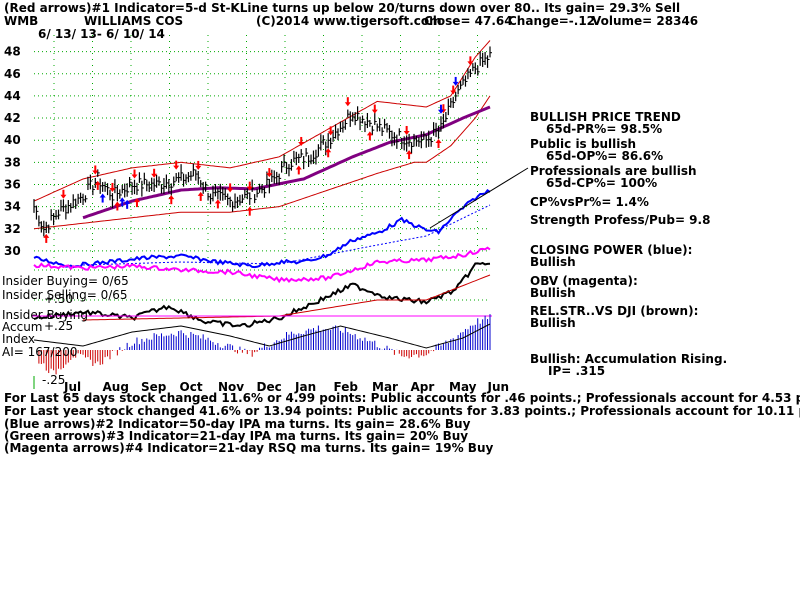 The height and width of the screenshot is (600, 800). I want to click on month-label: Apr, so click(423, 387).